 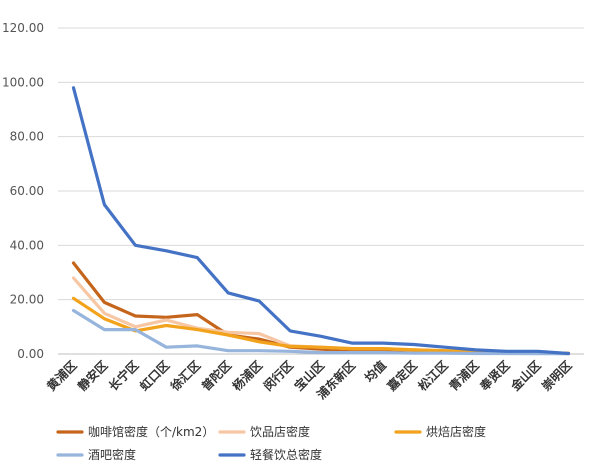 What do you see at coordinates (154, 376) in the screenshot?
I see `x-tick-label: 虹口区` at bounding box center [154, 376].